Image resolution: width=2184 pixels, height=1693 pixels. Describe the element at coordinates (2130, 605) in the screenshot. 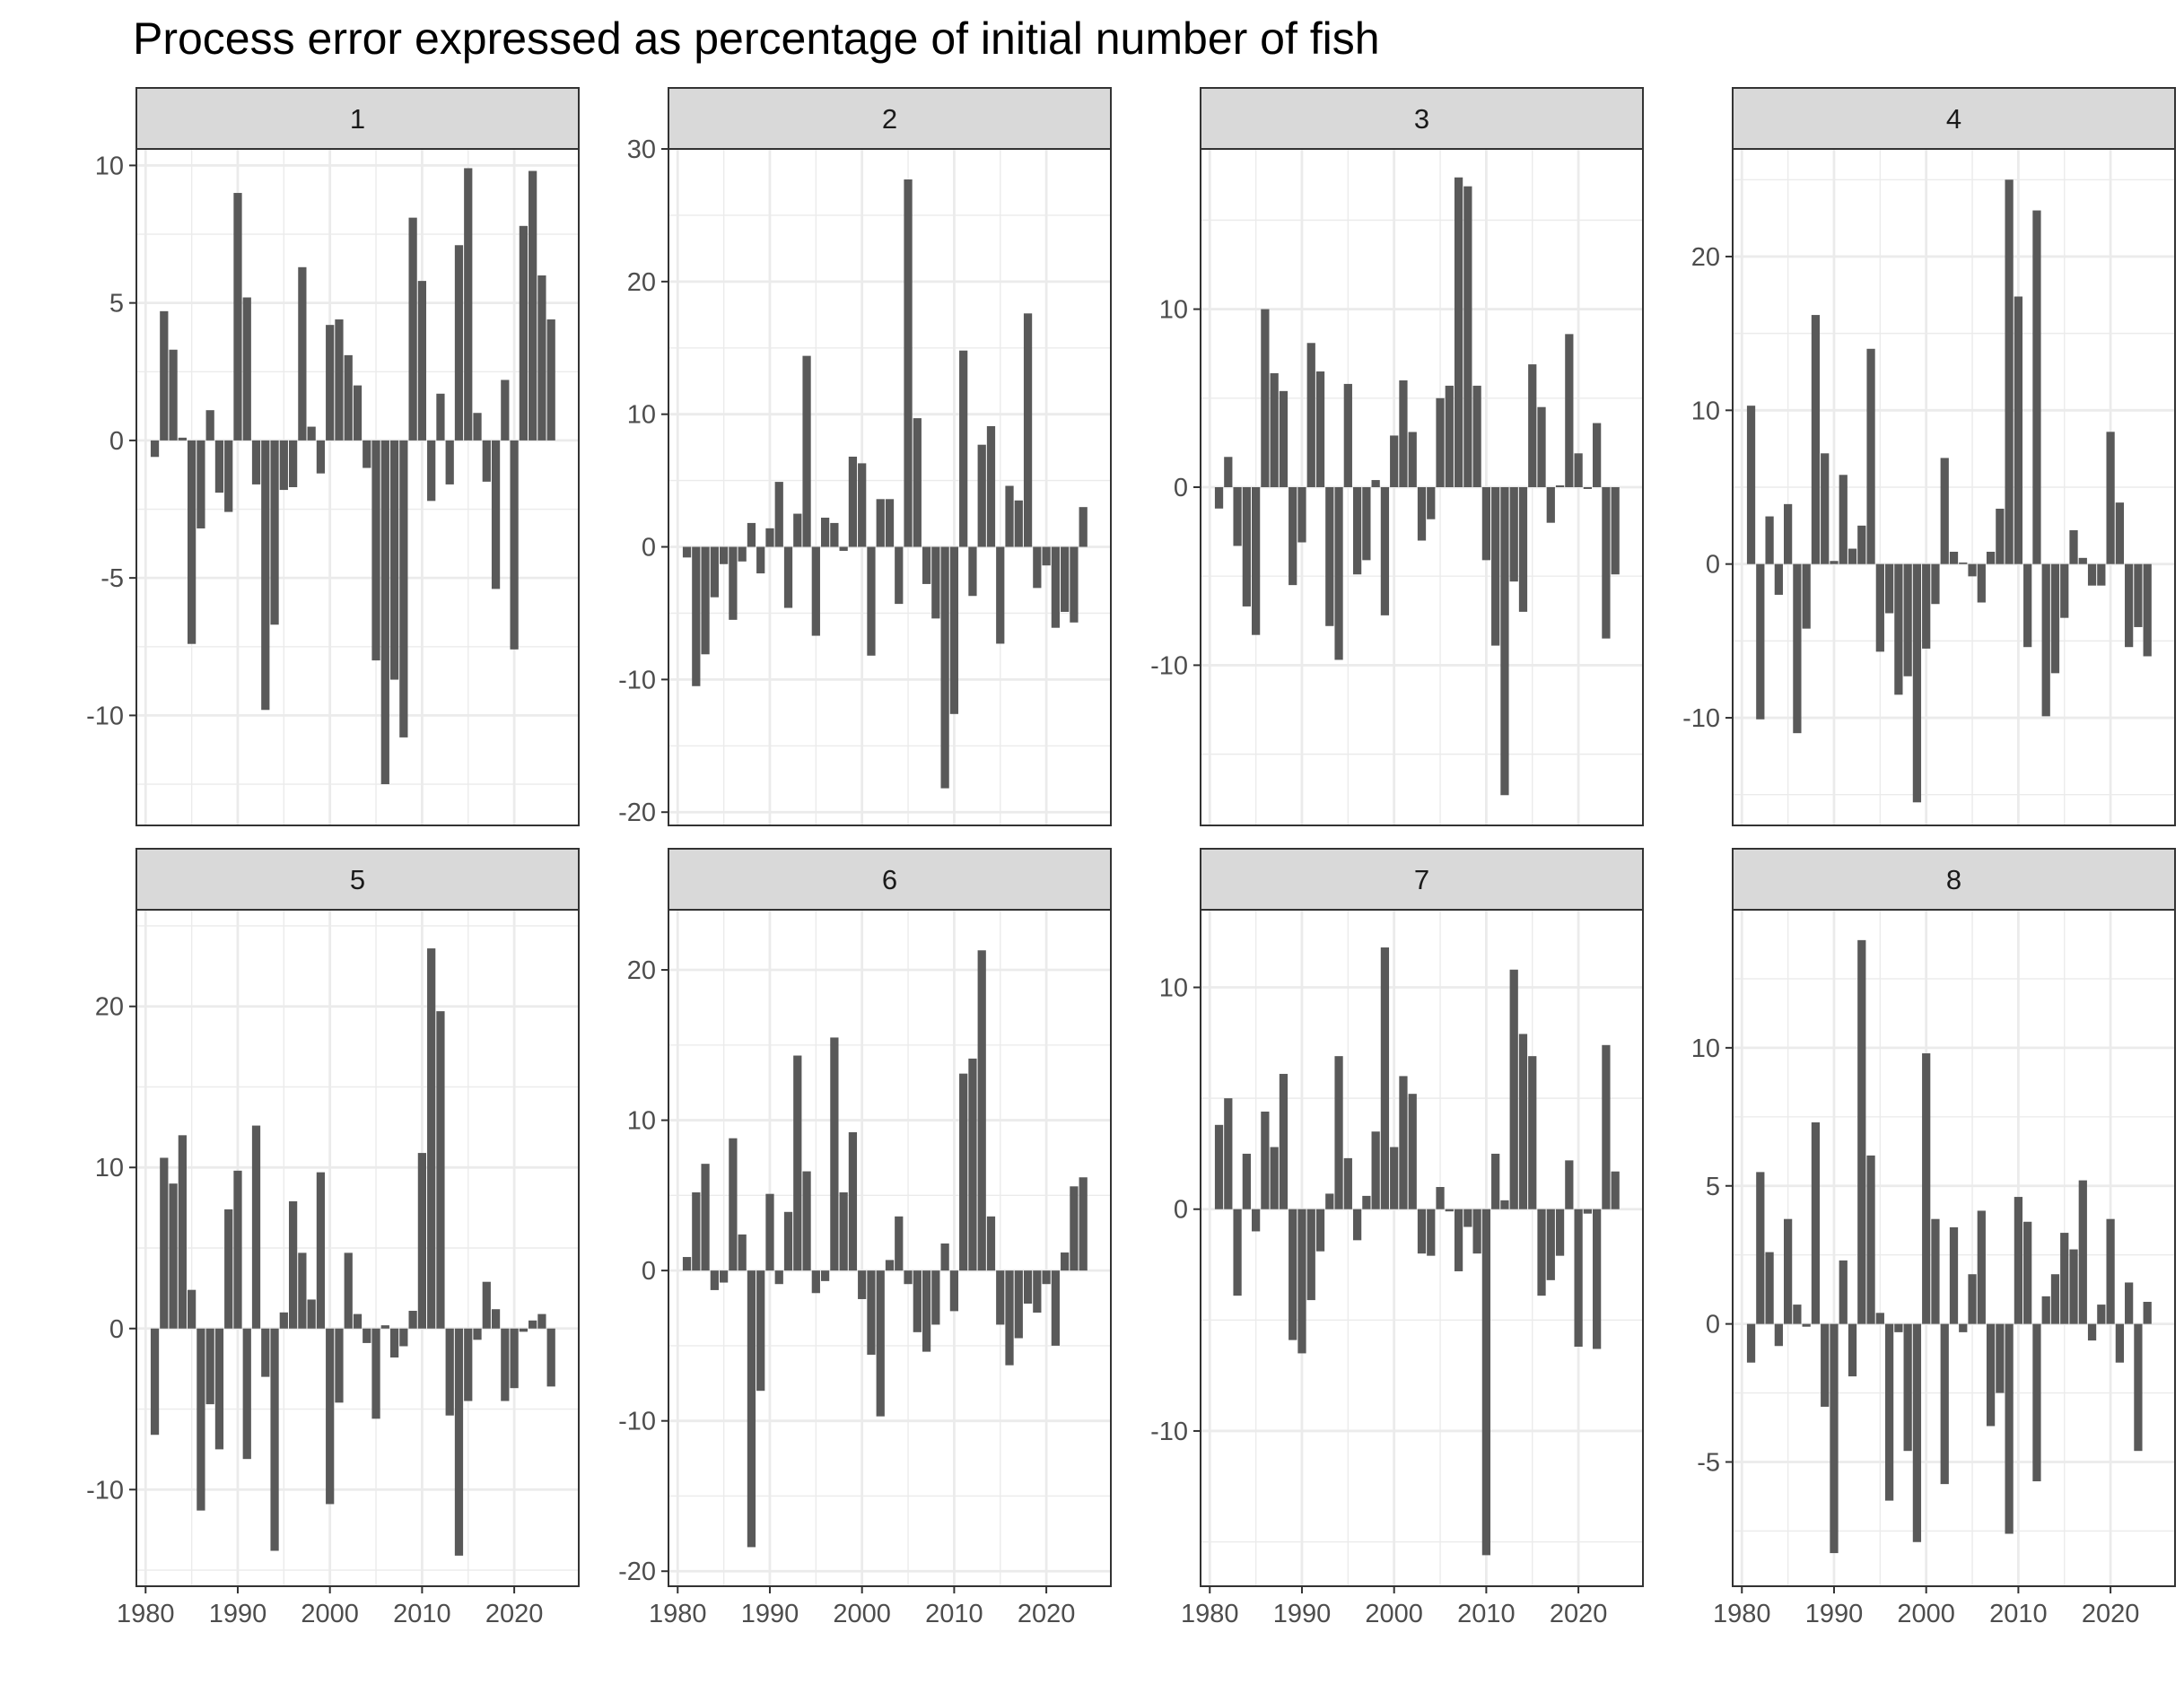

I see `bar-2022` at that location.